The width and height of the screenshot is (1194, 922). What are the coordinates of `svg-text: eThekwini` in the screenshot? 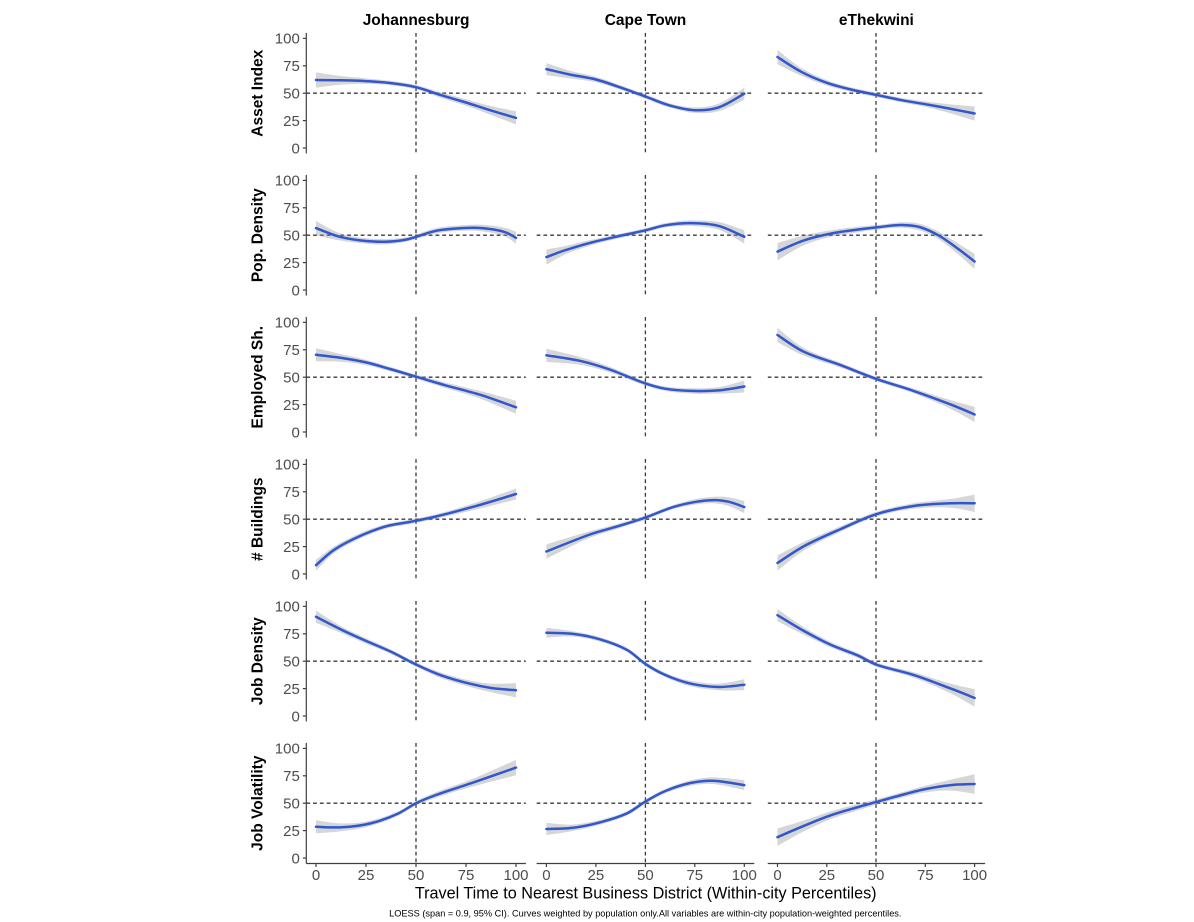 It's located at (876, 20).